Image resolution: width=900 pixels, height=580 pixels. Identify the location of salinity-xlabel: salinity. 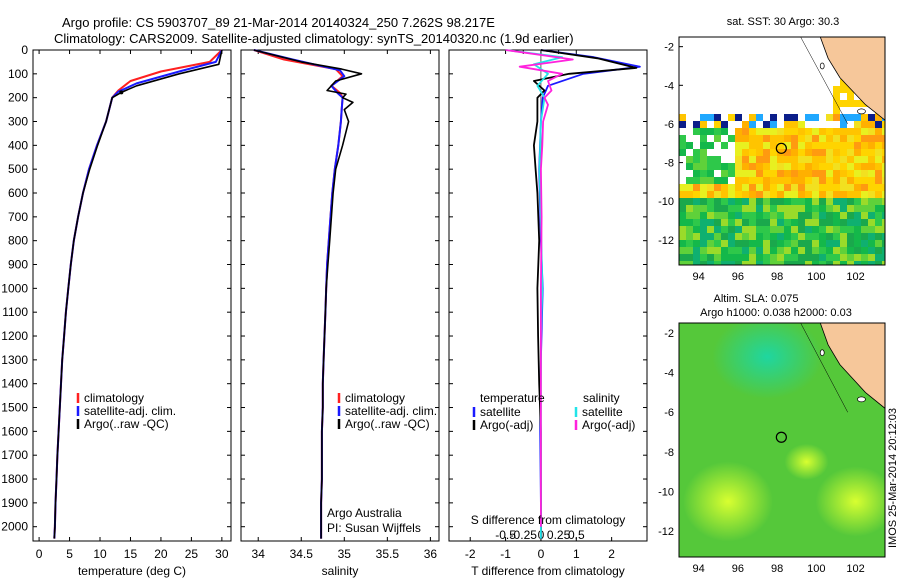
(340, 571).